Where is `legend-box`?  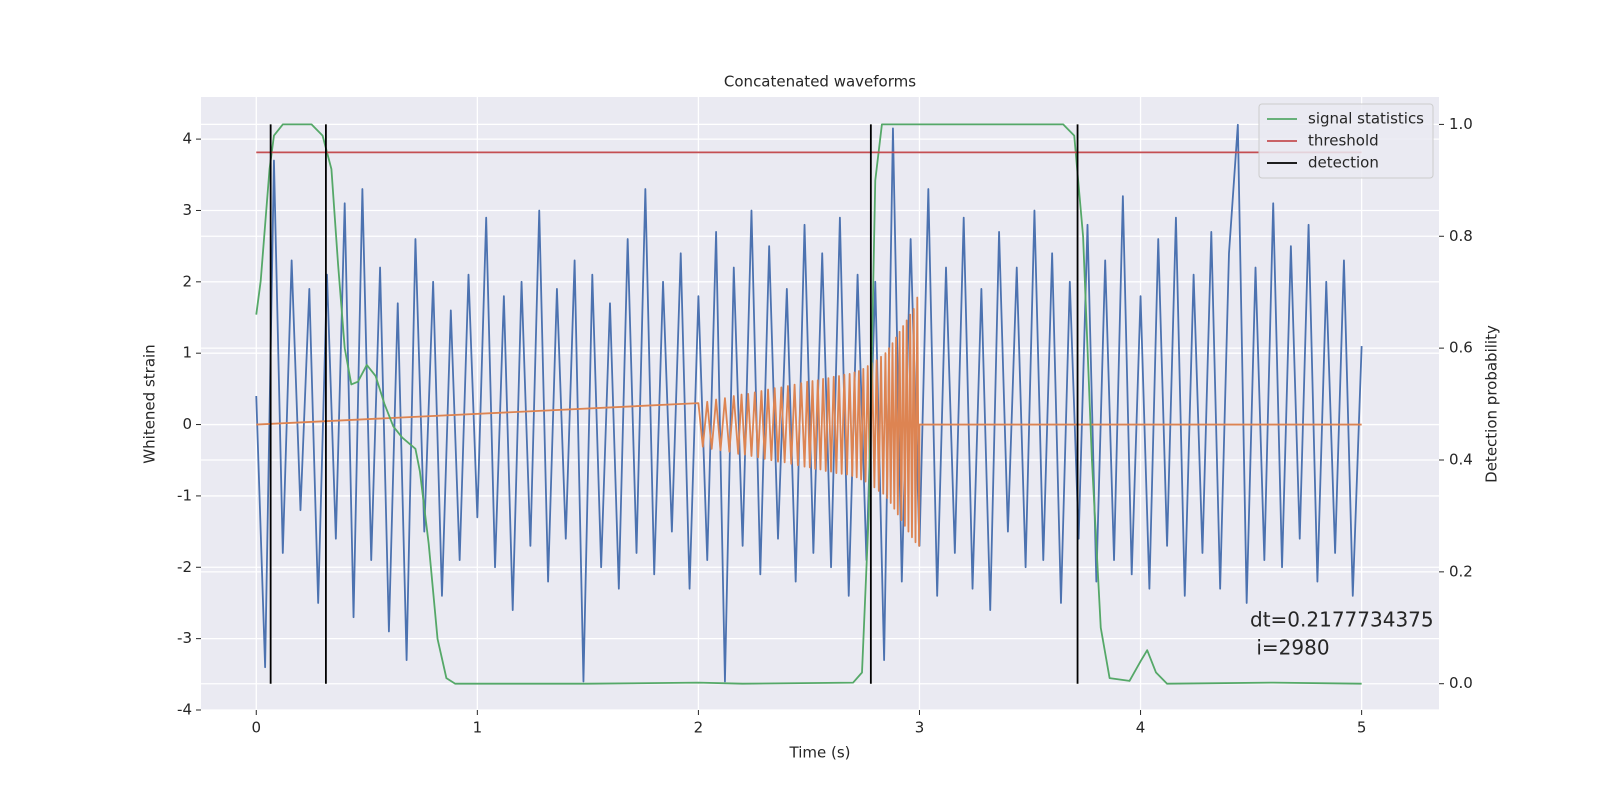 legend-box is located at coordinates (1346, 141).